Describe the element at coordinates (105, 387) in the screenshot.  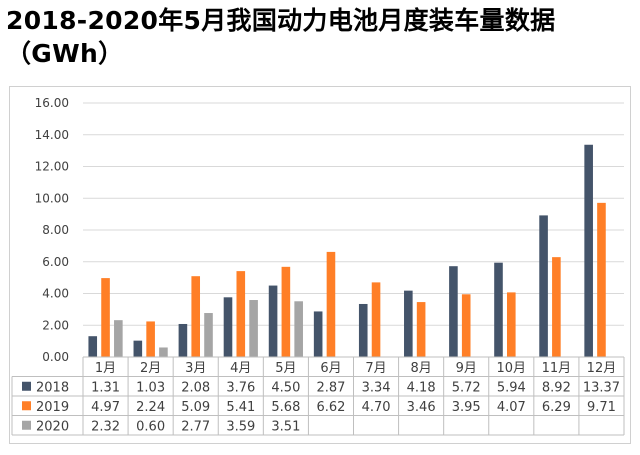
I see `data-label-2018-1: 1.31` at that location.